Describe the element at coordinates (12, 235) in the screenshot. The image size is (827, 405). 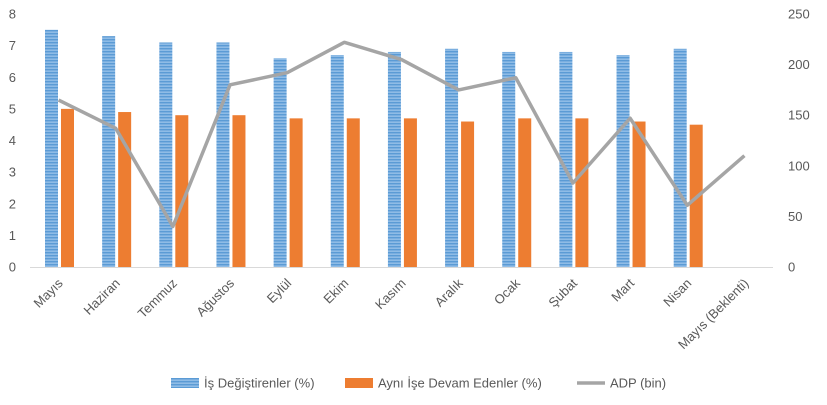
I see `y-left-tick-label: 1` at that location.